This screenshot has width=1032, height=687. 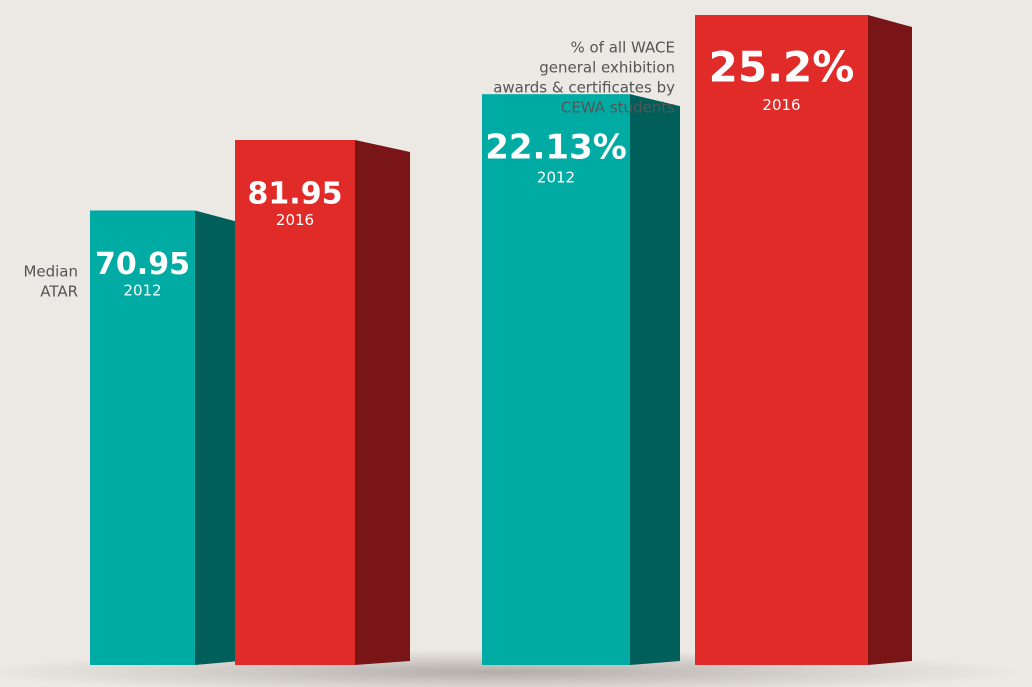 I want to click on value-label: 70.95, so click(x=142, y=264).